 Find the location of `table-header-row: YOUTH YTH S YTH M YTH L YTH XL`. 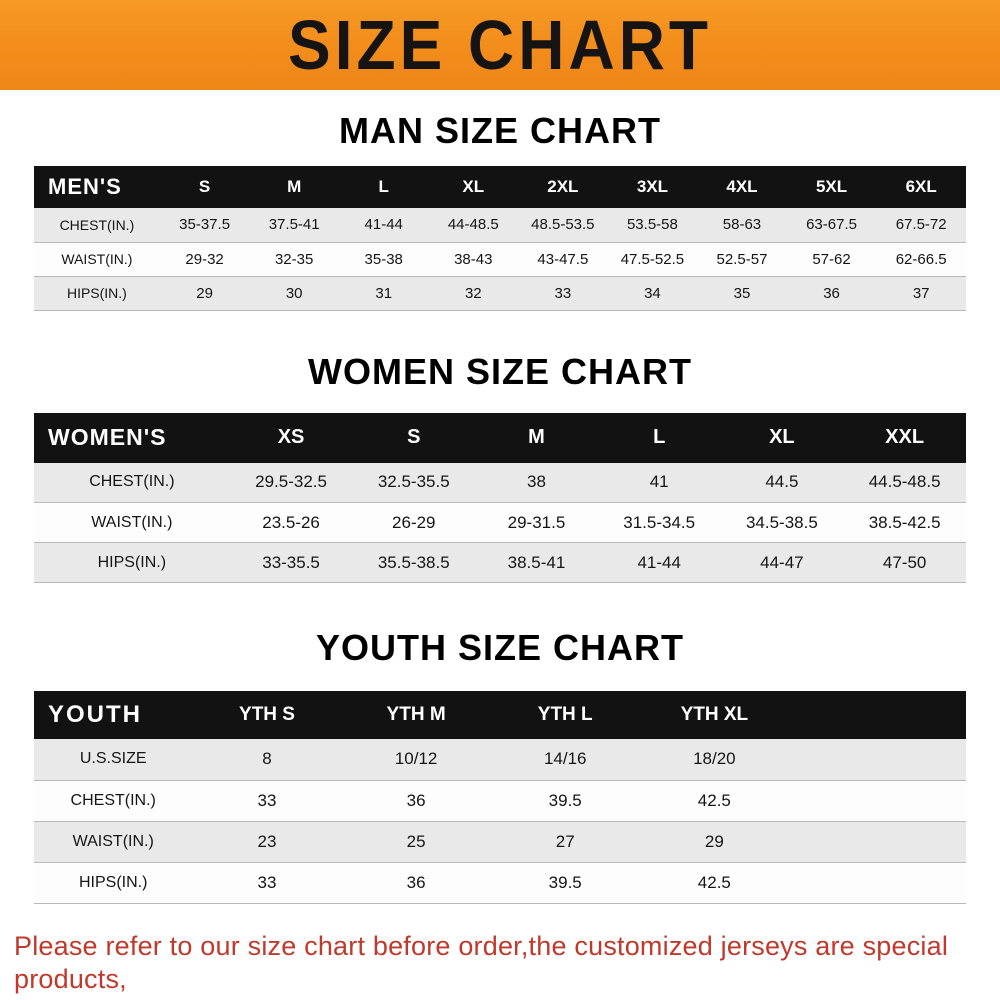

table-header-row: YOUTH YTH S YTH M YTH L YTH XL is located at coordinates (500, 715).